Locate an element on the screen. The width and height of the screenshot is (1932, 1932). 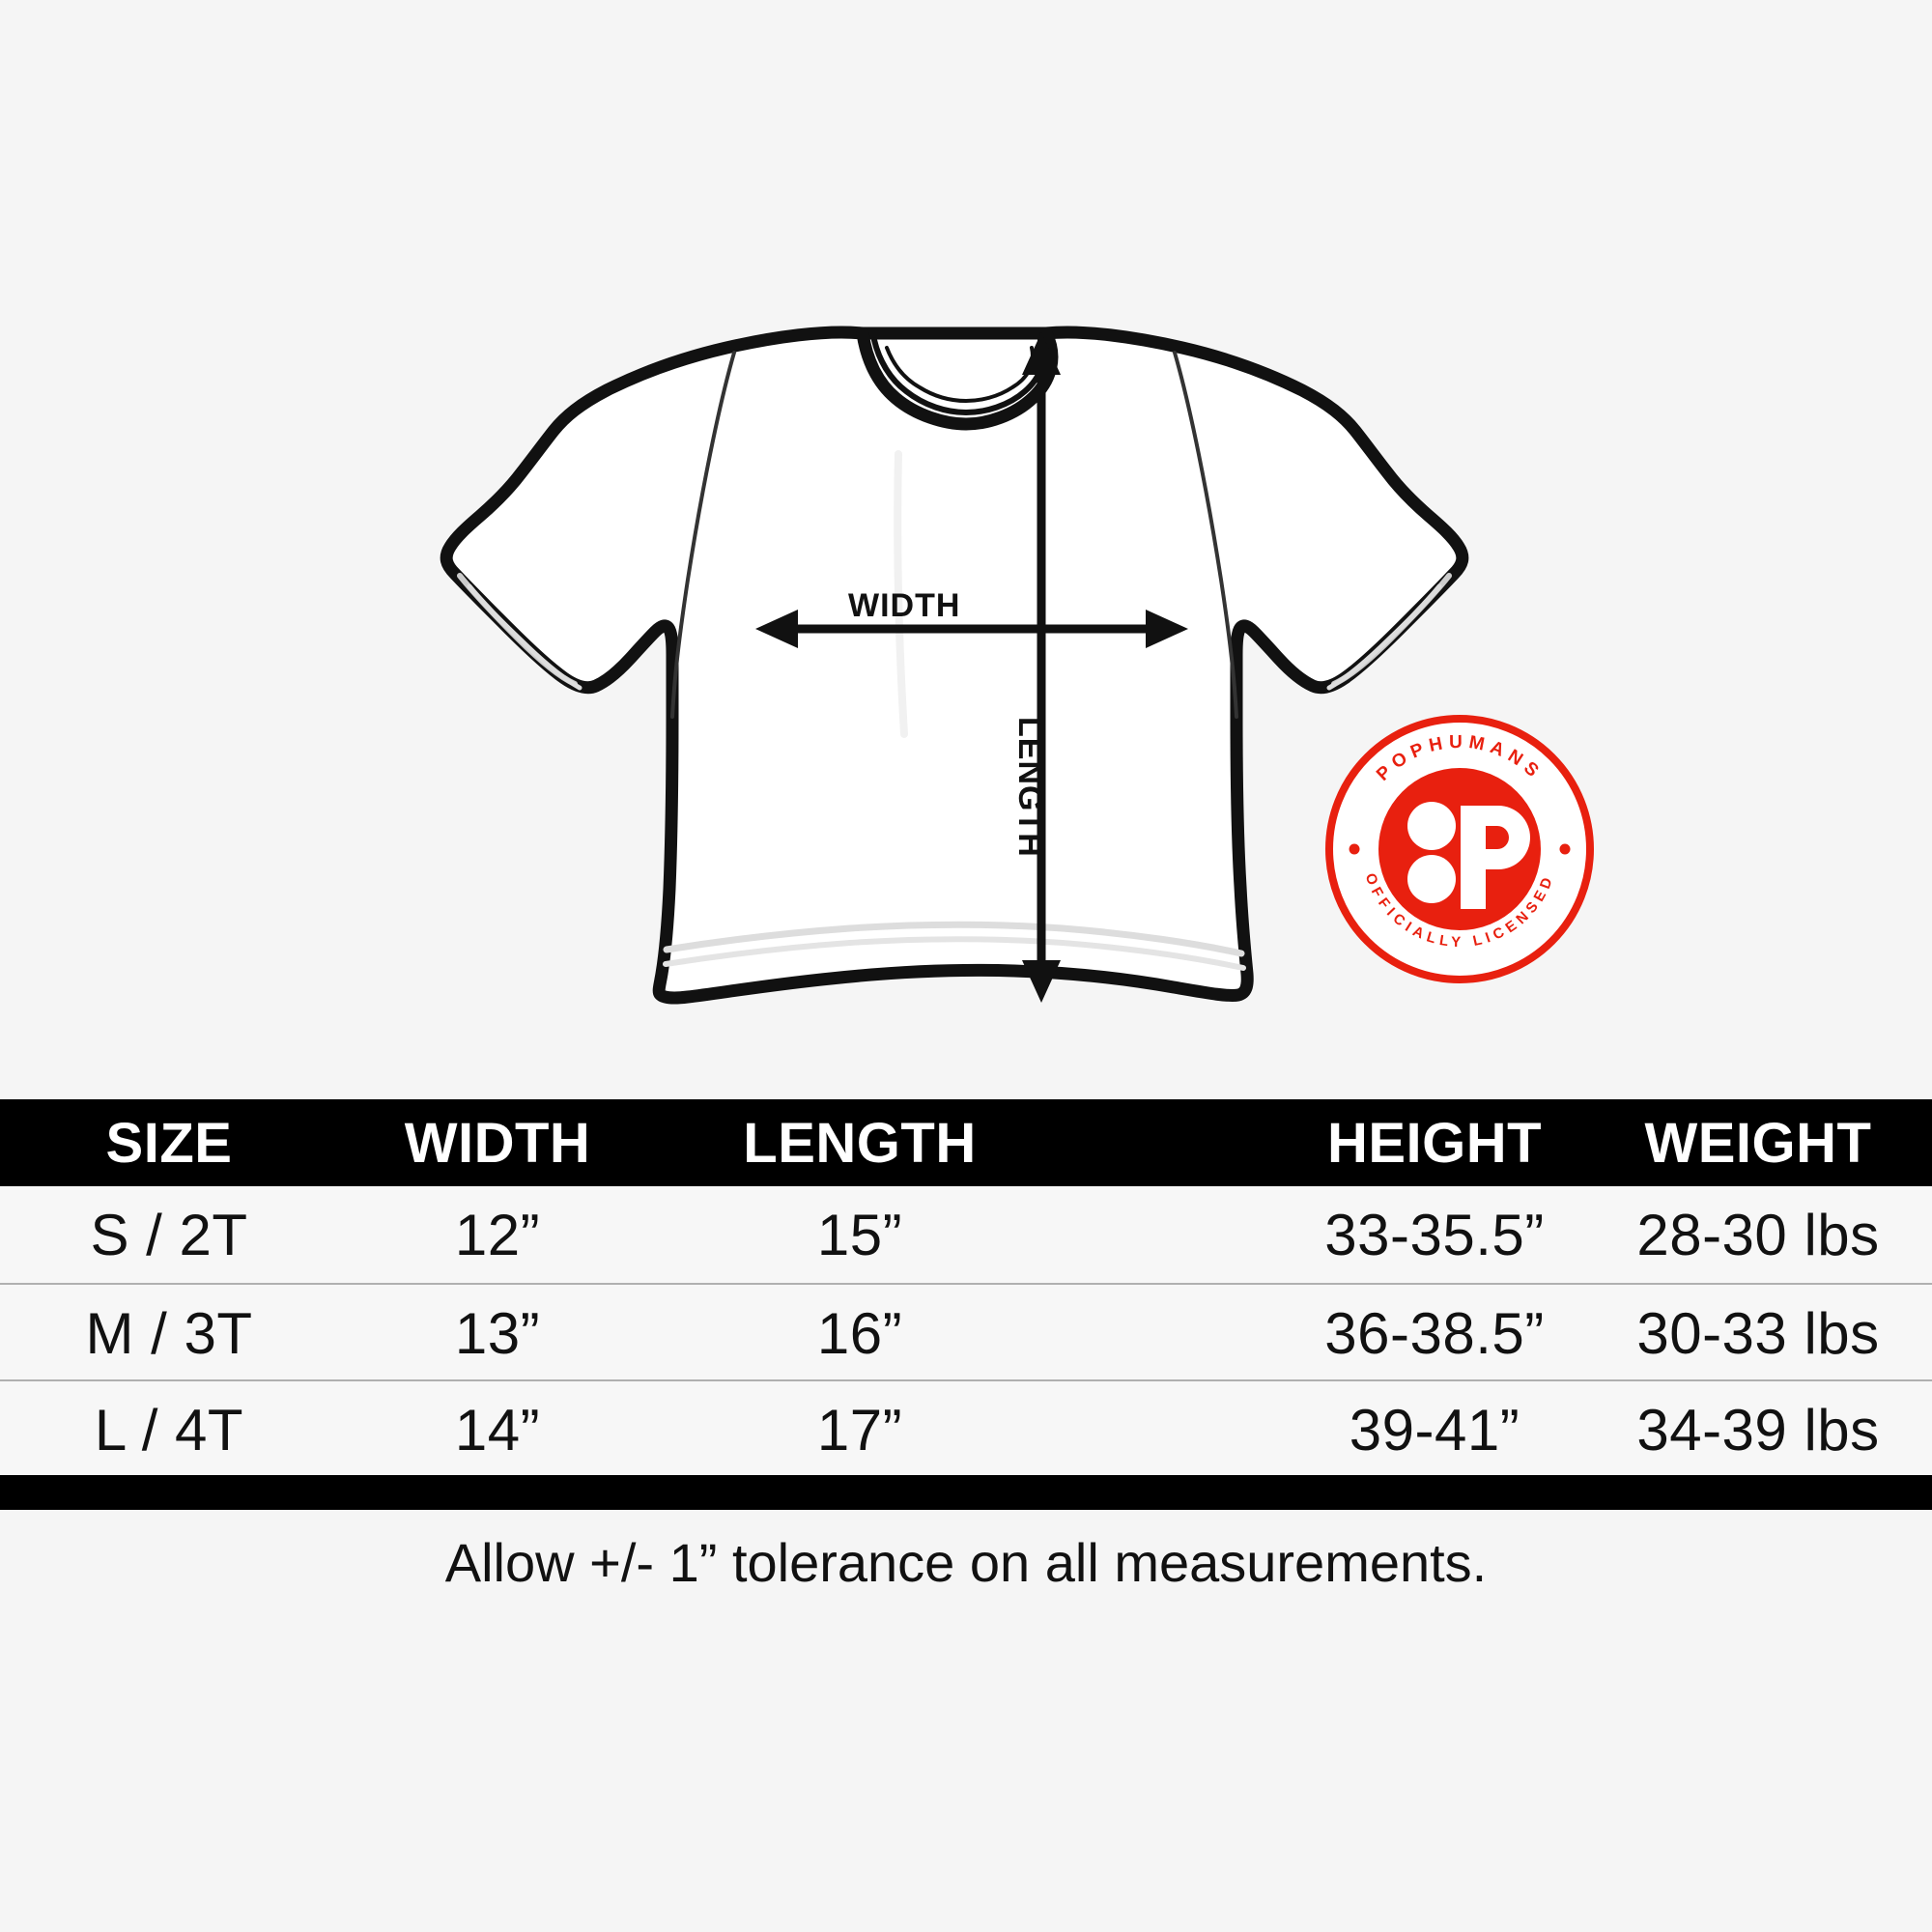
tshirt-body-fold-path is located at coordinates (901, 594).